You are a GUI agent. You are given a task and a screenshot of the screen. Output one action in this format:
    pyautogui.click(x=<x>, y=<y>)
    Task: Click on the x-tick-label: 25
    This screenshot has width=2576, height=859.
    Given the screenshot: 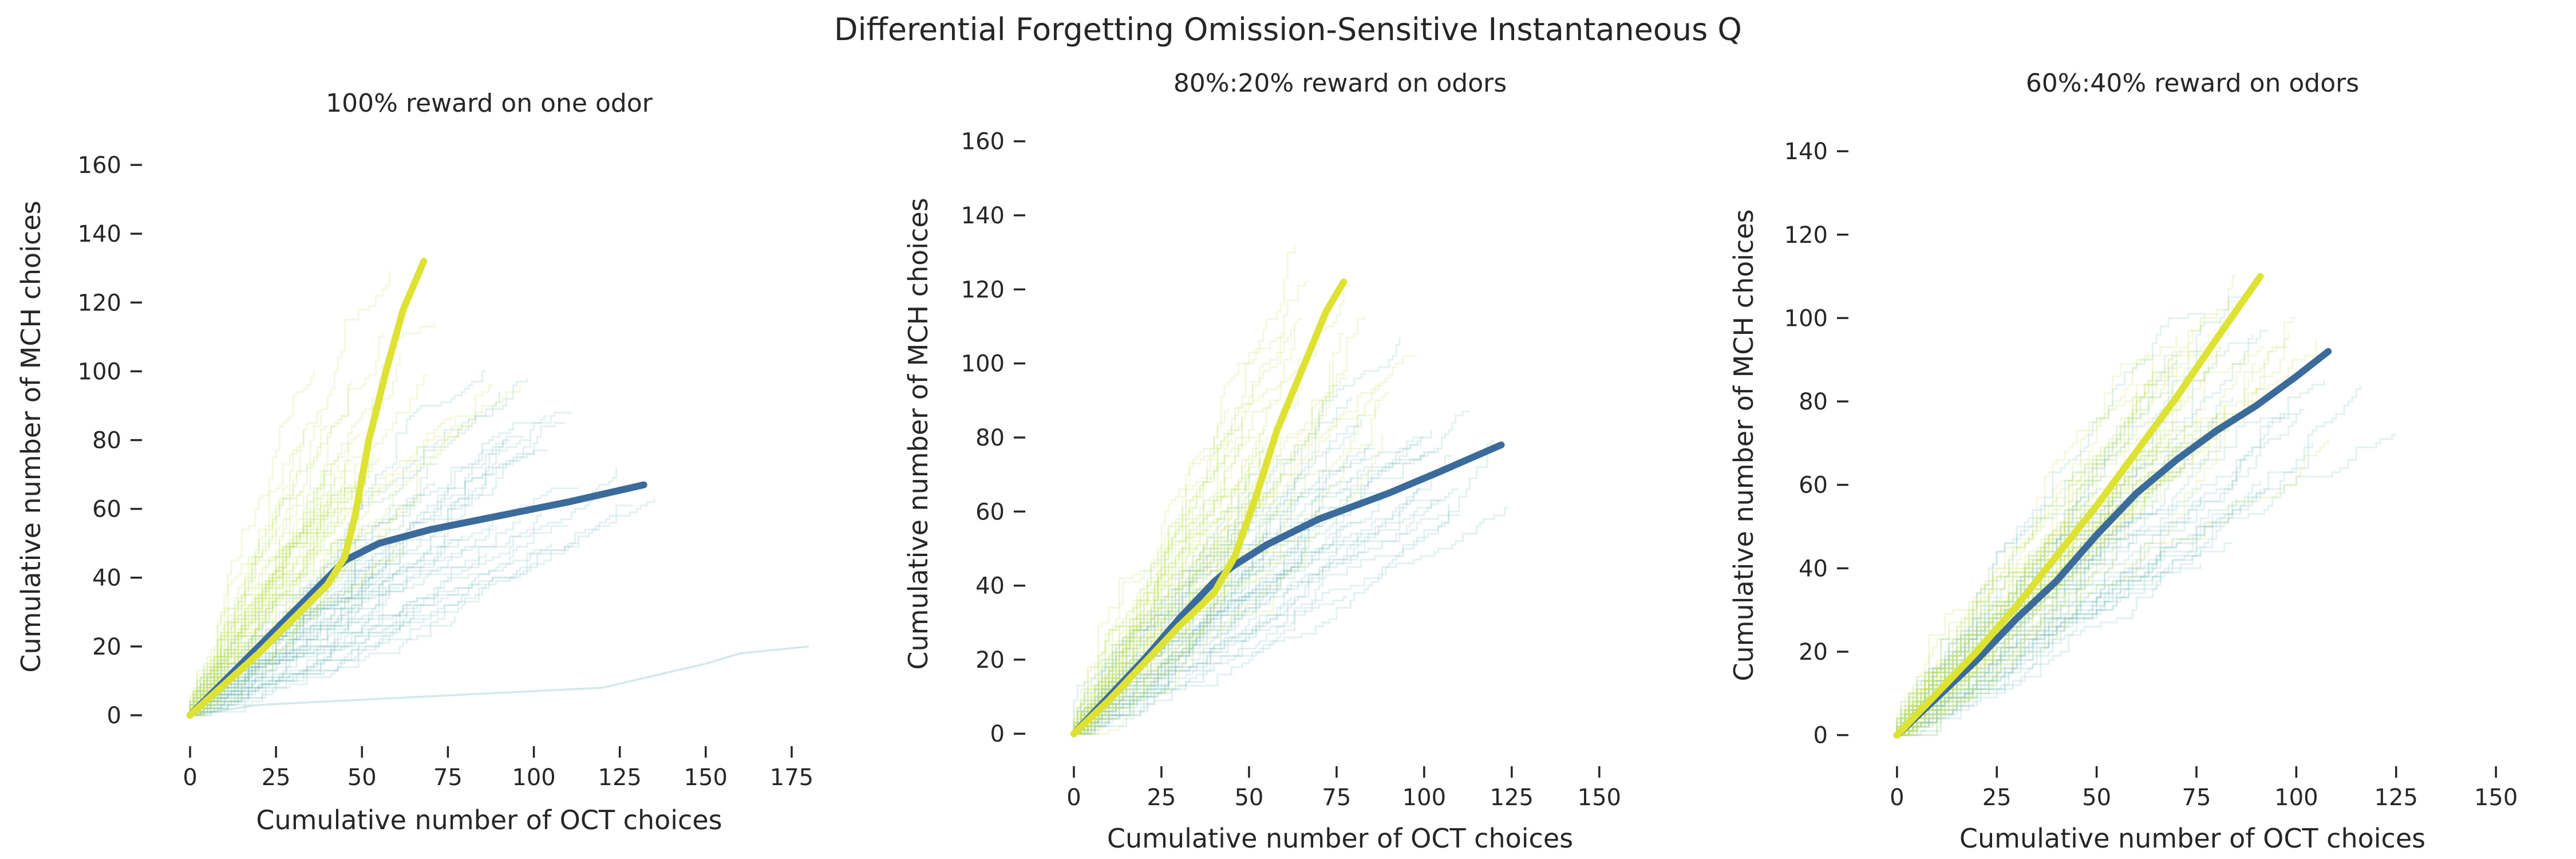 What is the action you would take?
    pyautogui.click(x=276, y=778)
    